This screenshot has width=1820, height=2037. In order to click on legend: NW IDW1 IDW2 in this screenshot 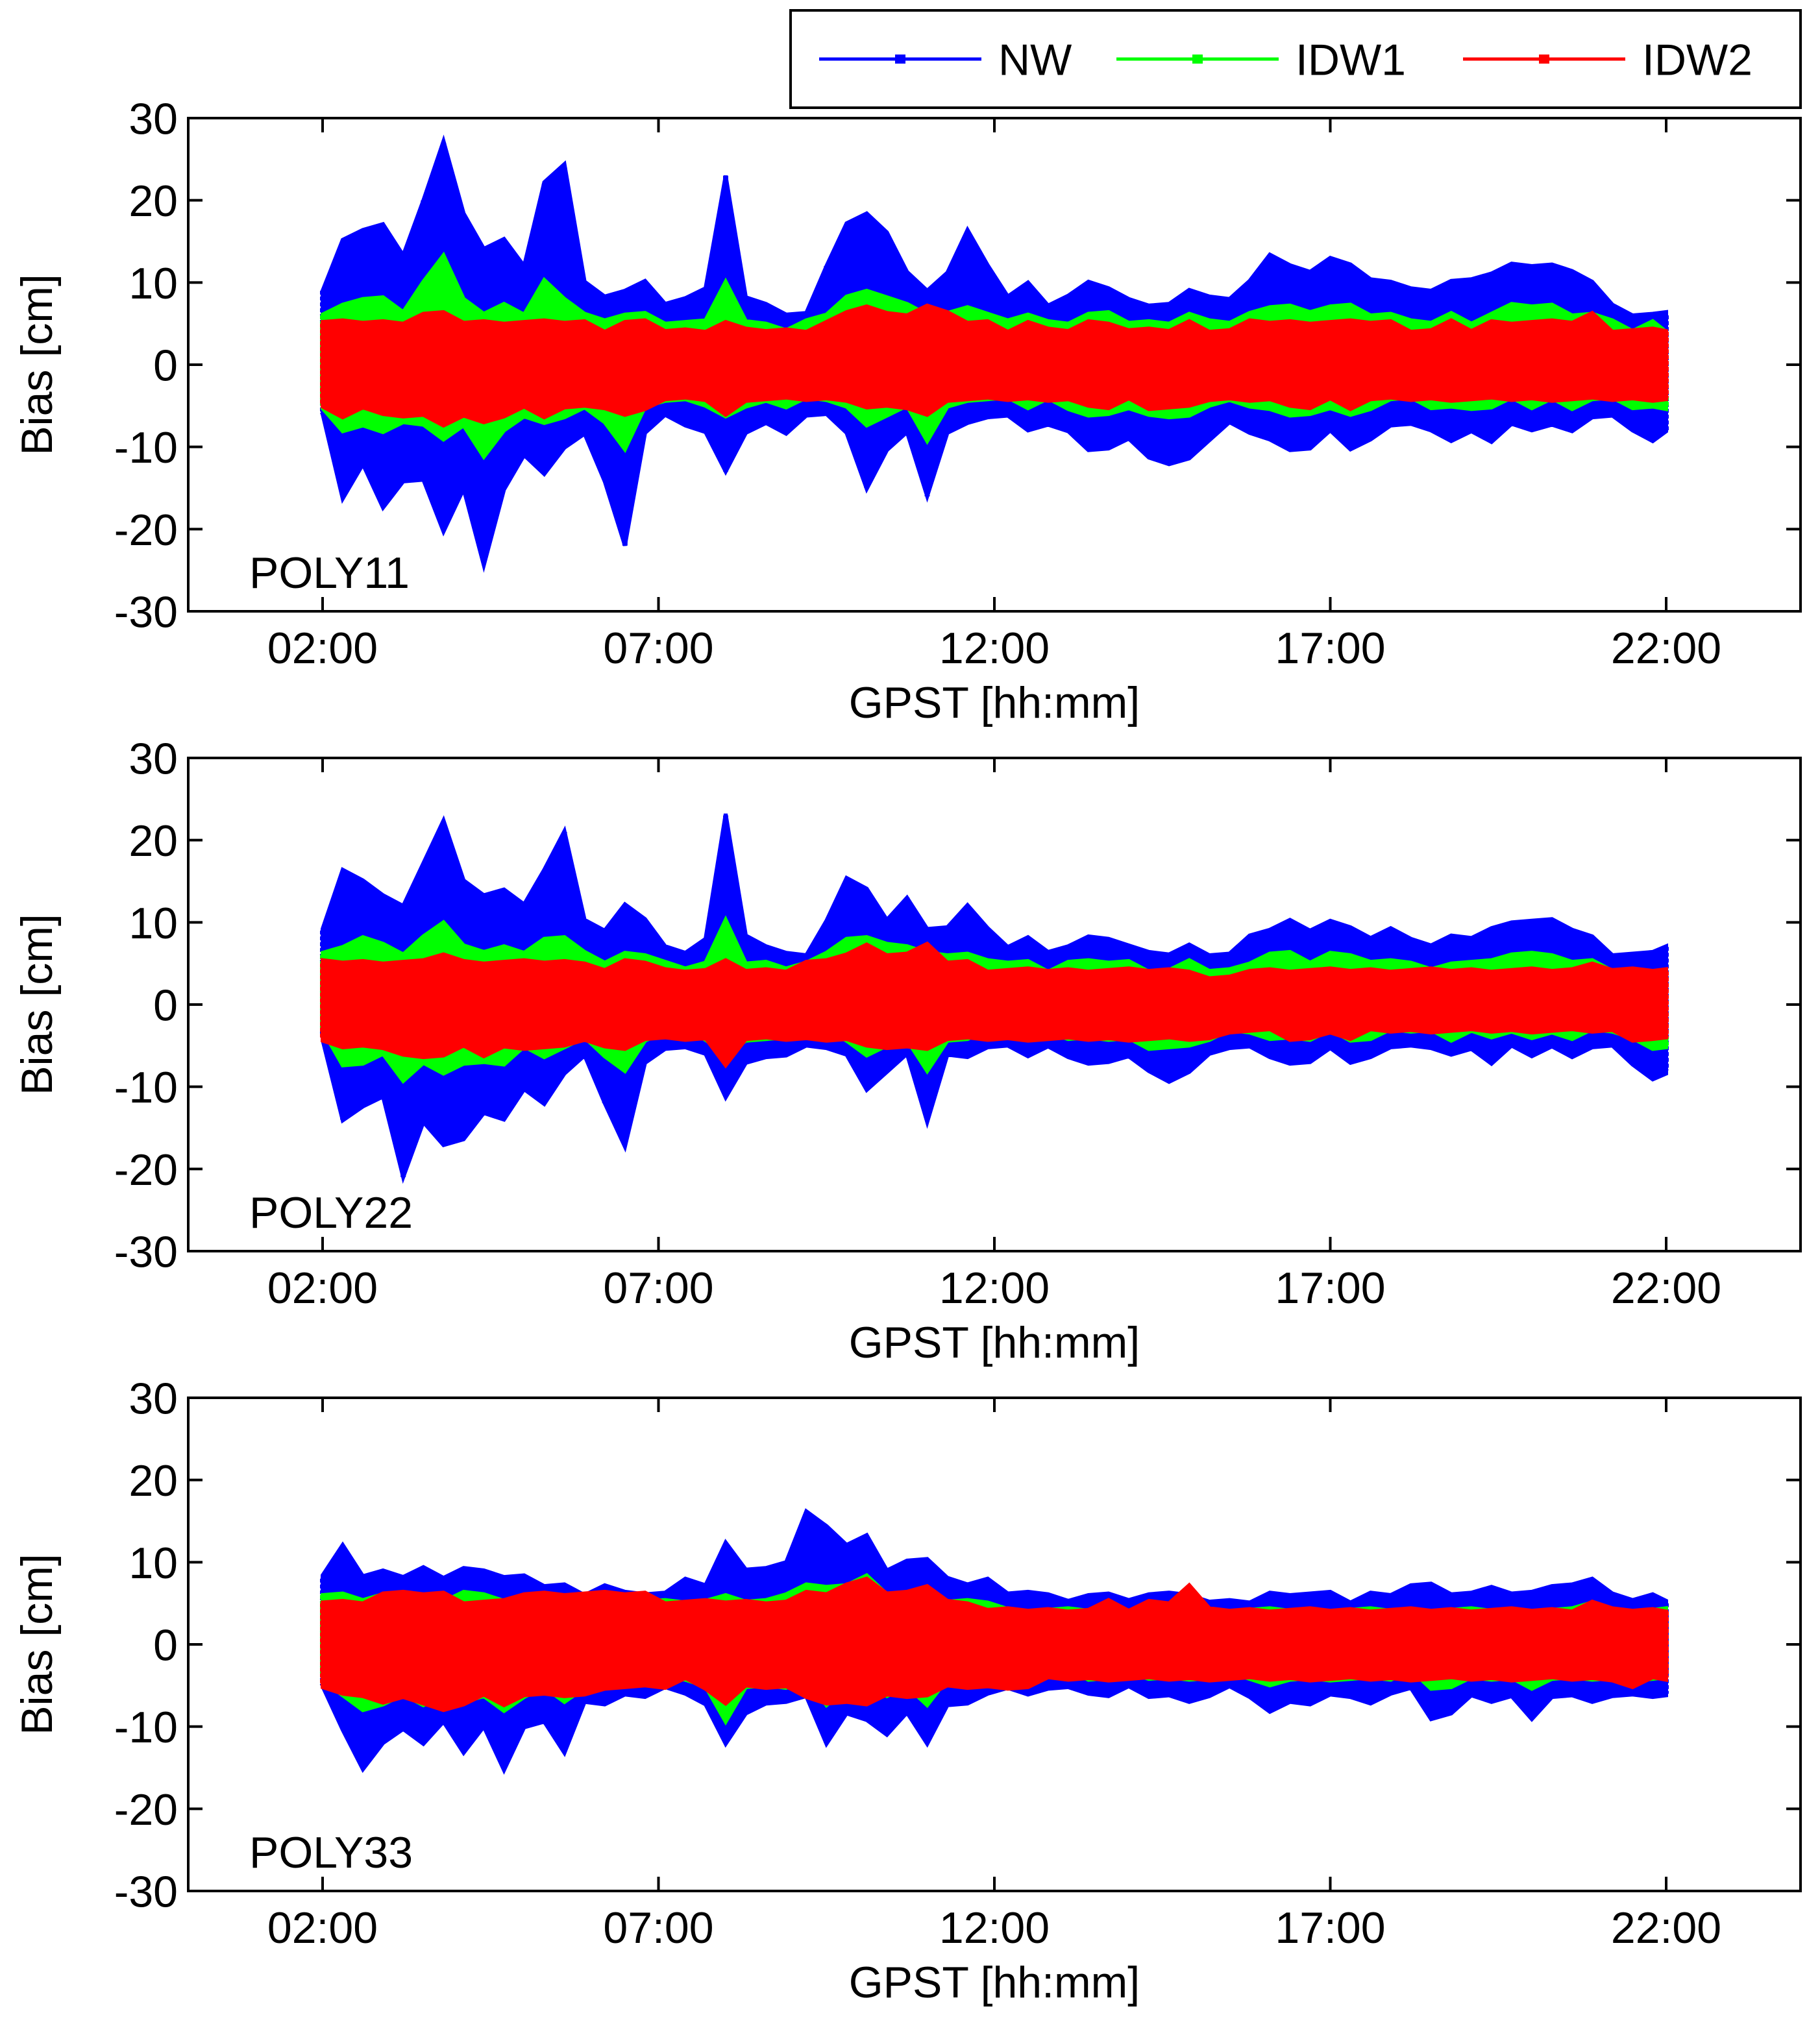, I will do `click(1296, 59)`.